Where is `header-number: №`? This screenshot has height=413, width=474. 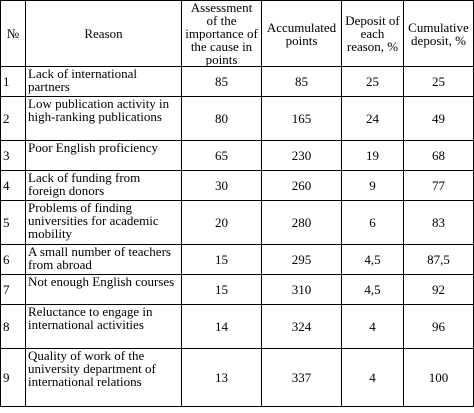
header-number: № is located at coordinates (13, 33).